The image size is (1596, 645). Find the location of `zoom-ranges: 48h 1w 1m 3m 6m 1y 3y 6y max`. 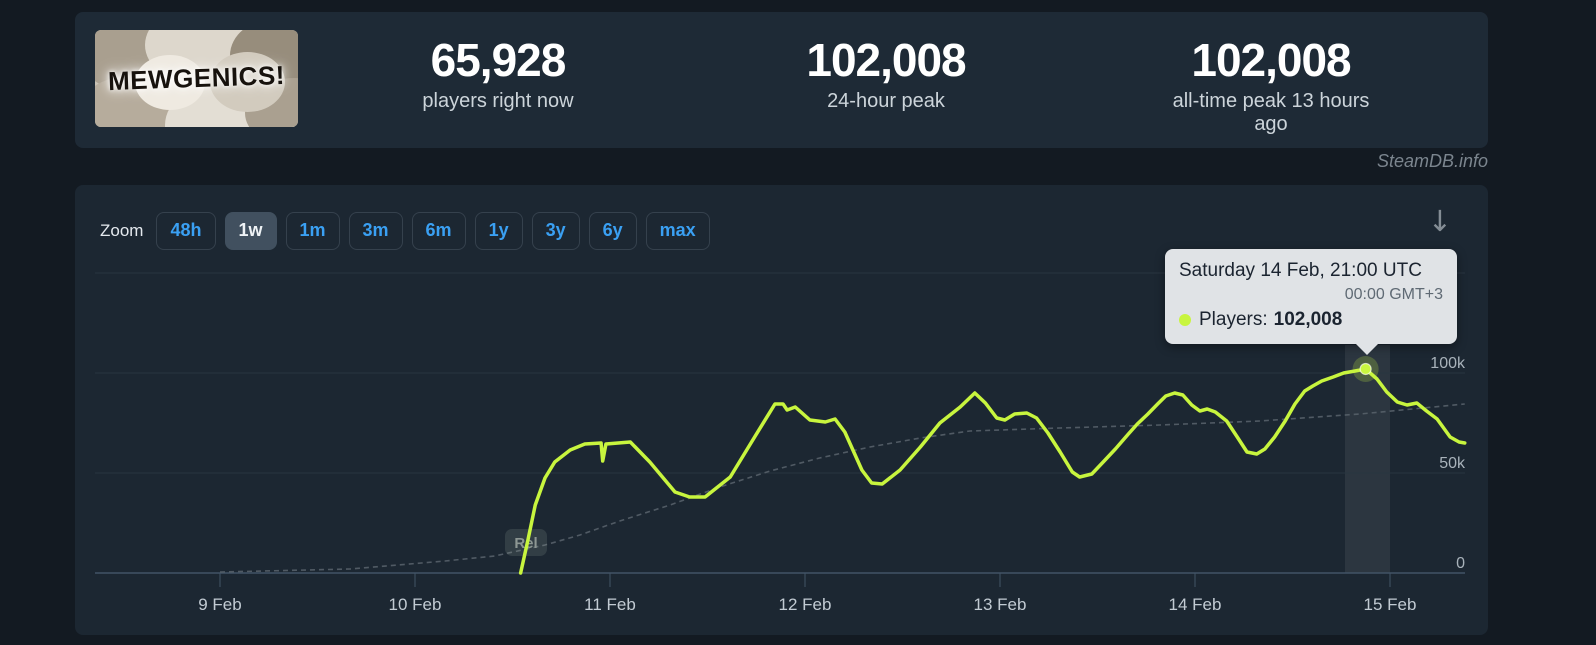

zoom-ranges: 48h 1w 1m 3m 6m 1y 3y 6y max is located at coordinates (433, 231).